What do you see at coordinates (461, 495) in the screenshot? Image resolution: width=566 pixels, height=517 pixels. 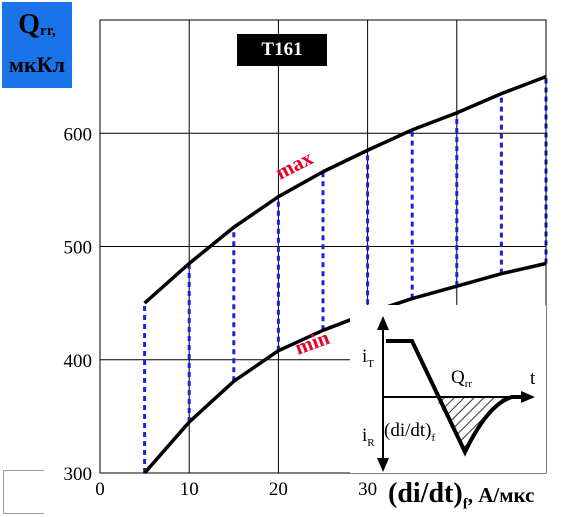 I see `x-axis-label: (di/dt)f, А/мкс` at bounding box center [461, 495].